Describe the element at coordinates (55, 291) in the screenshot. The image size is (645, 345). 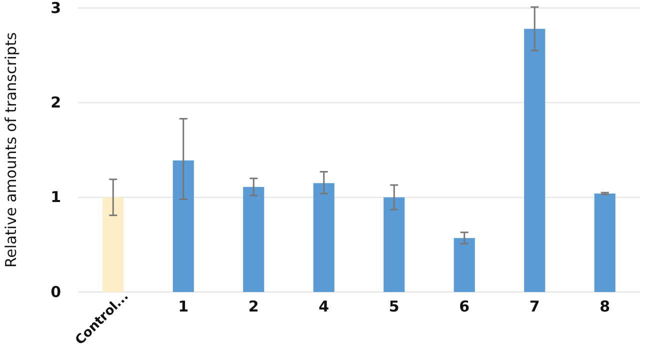
I see `y-tick-label: 0` at that location.